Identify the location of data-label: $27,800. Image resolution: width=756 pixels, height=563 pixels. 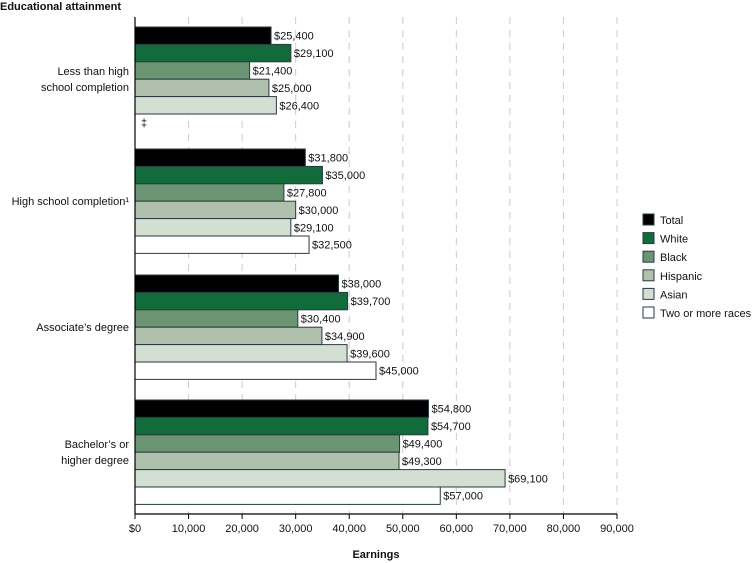
(307, 194).